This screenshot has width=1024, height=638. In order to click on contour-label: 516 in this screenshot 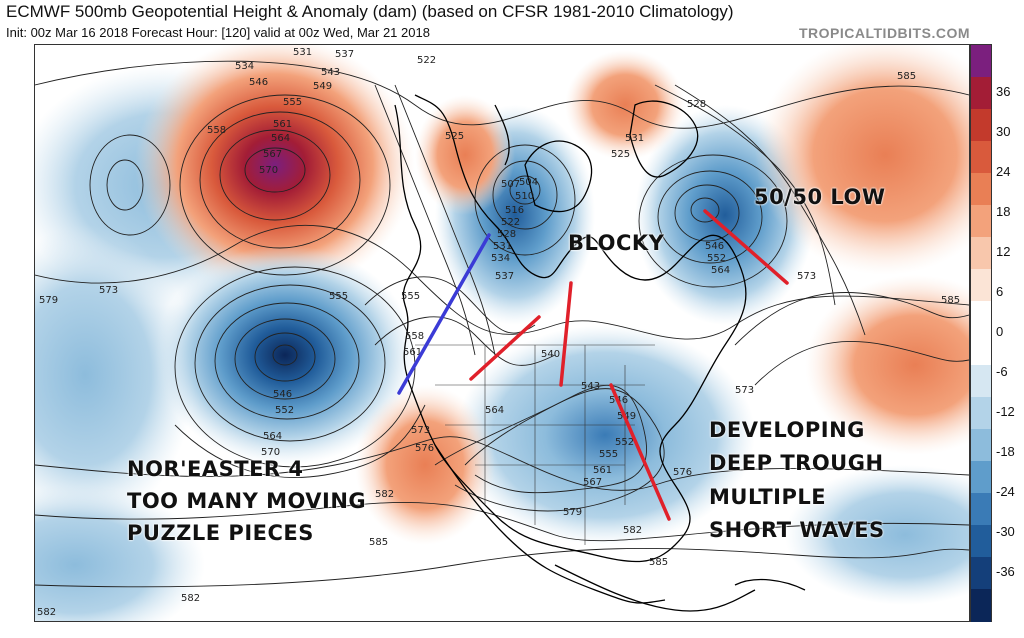, I will do `click(514, 210)`.